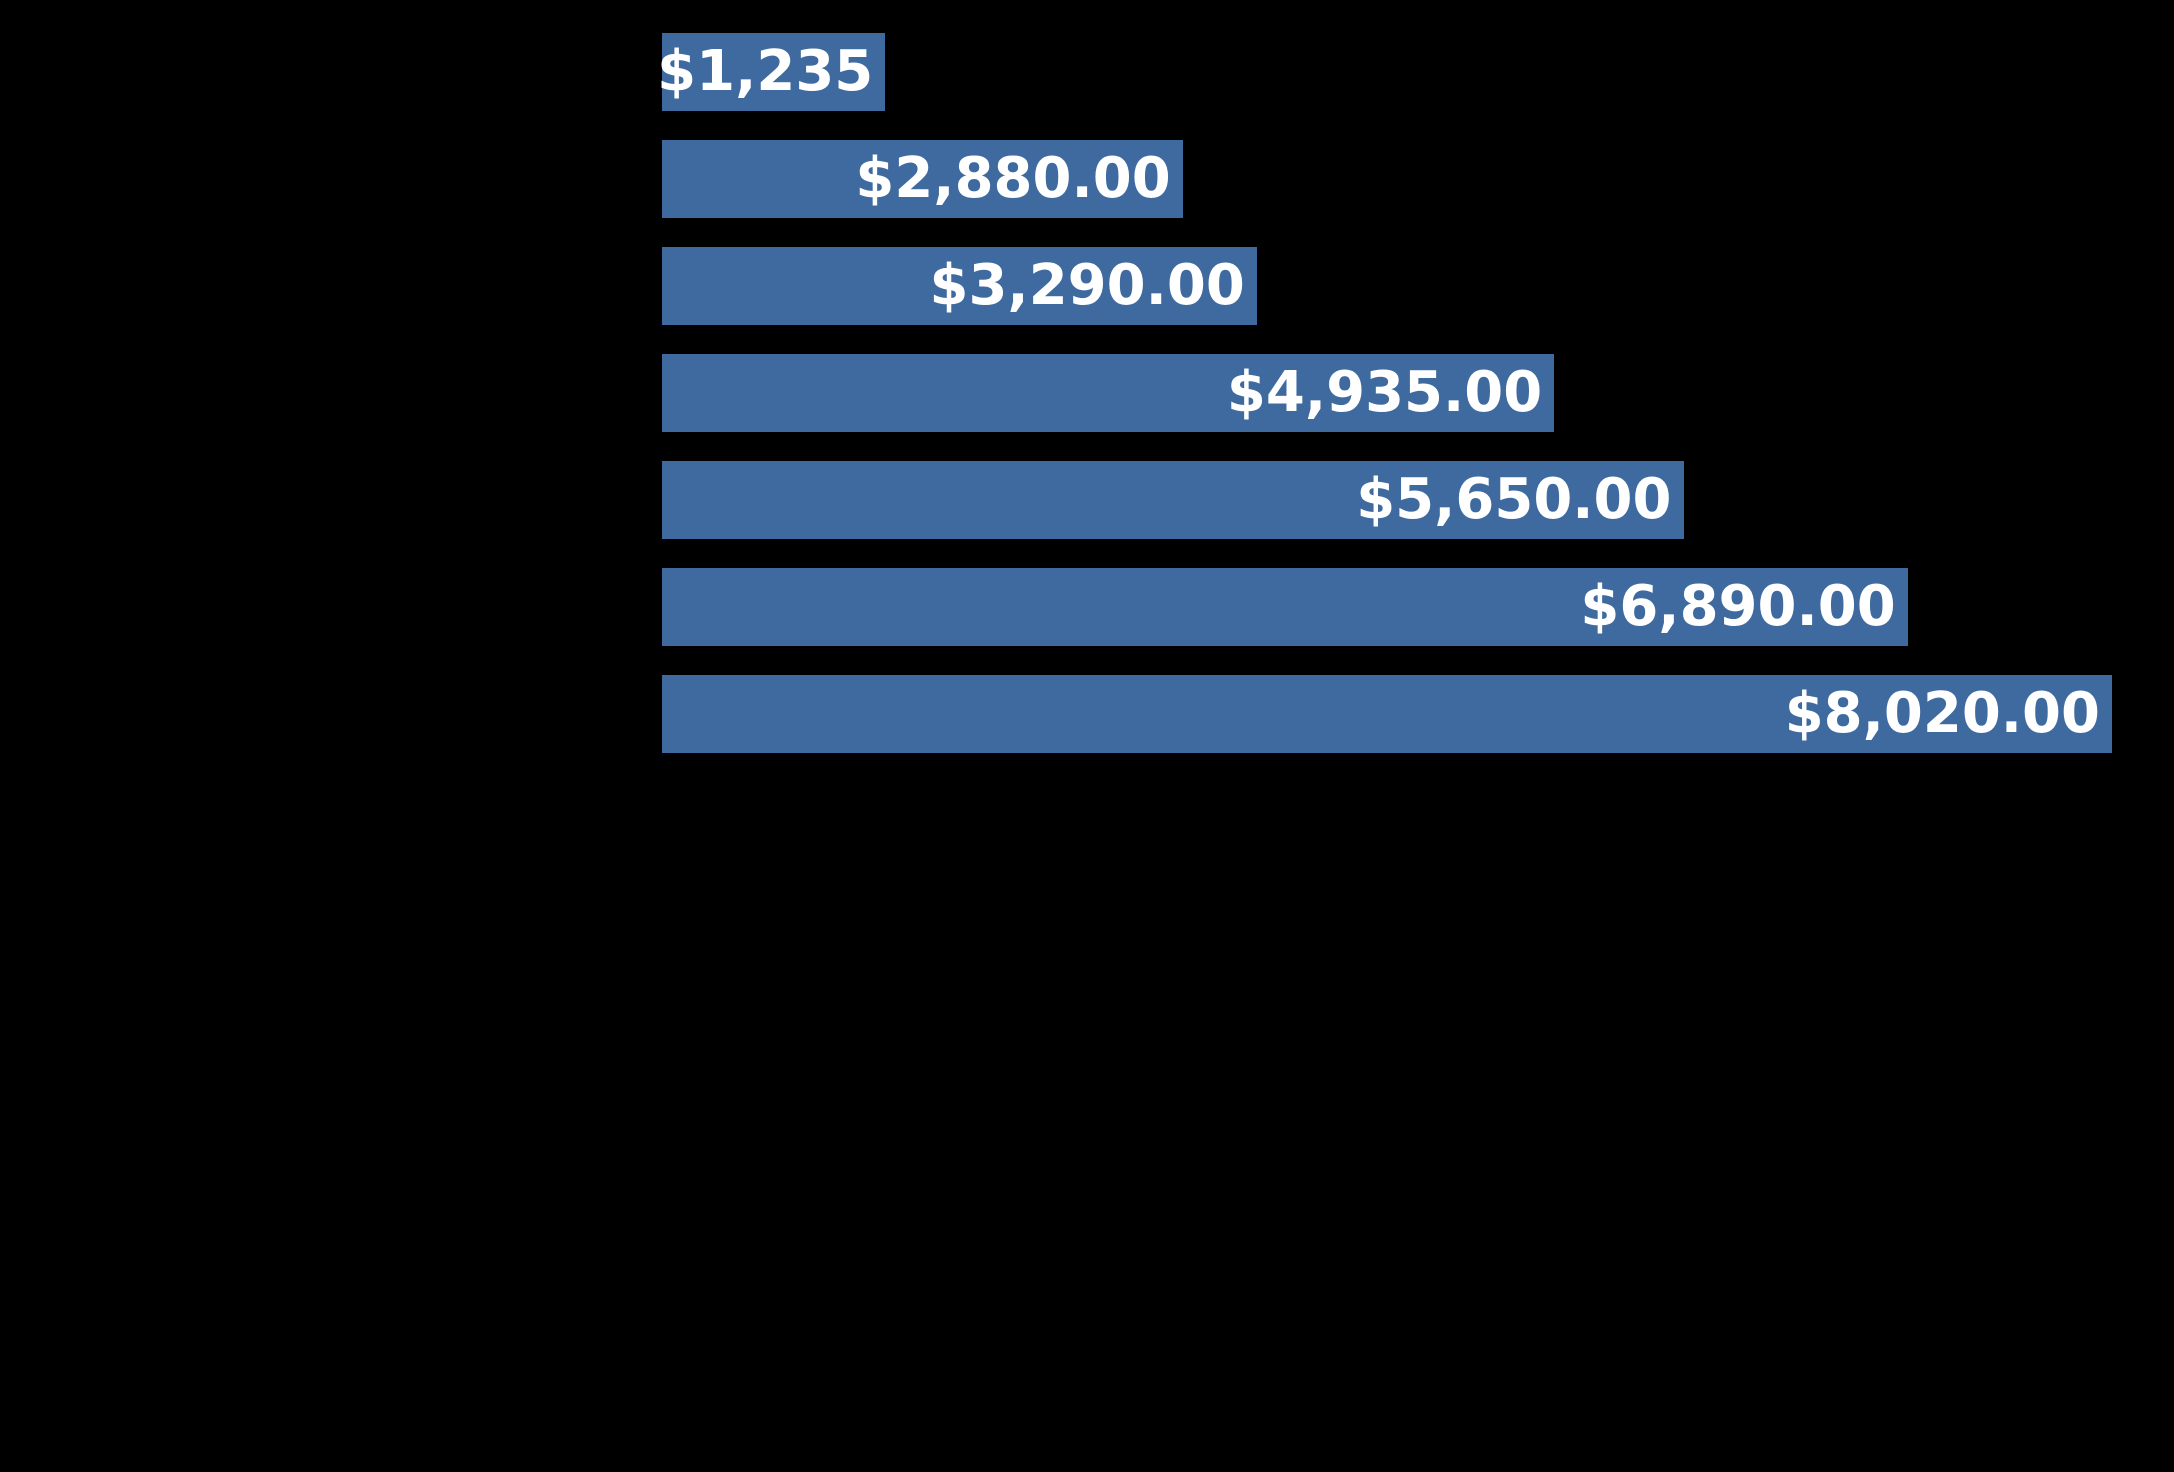 The image size is (2174, 1472). Describe the element at coordinates (1108, 393) in the screenshot. I see `bar: $4,935.00` at that location.